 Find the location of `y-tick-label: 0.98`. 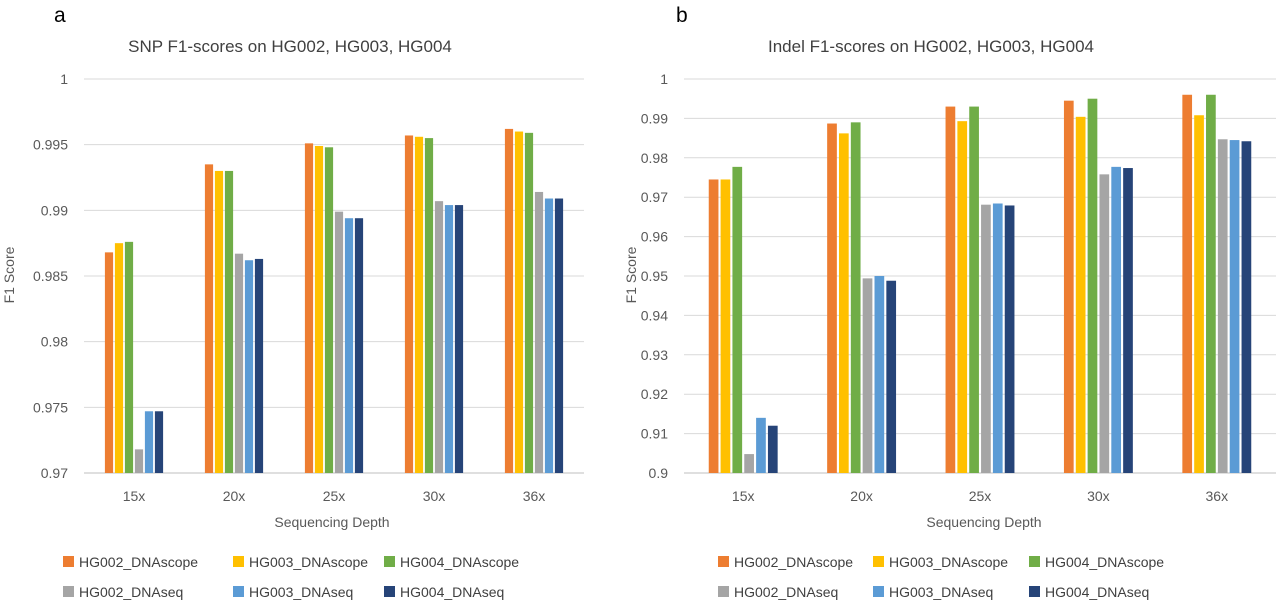

y-tick-label: 0.98 is located at coordinates (54, 342).